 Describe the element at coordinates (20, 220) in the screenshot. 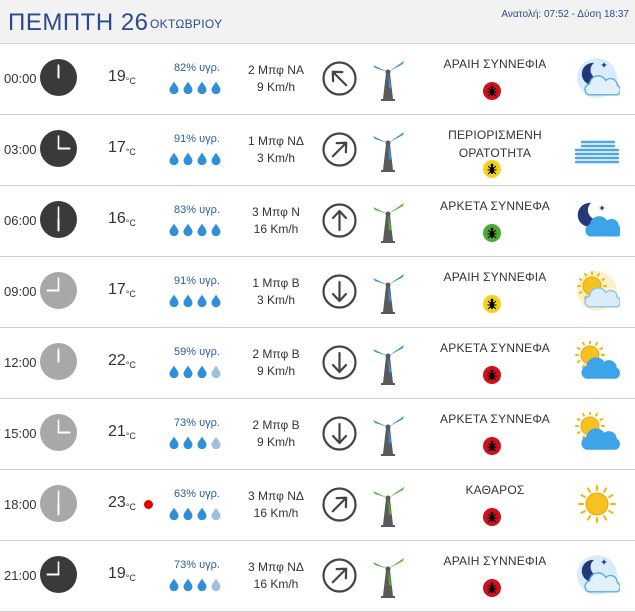

I see `row-time: 06:00` at that location.